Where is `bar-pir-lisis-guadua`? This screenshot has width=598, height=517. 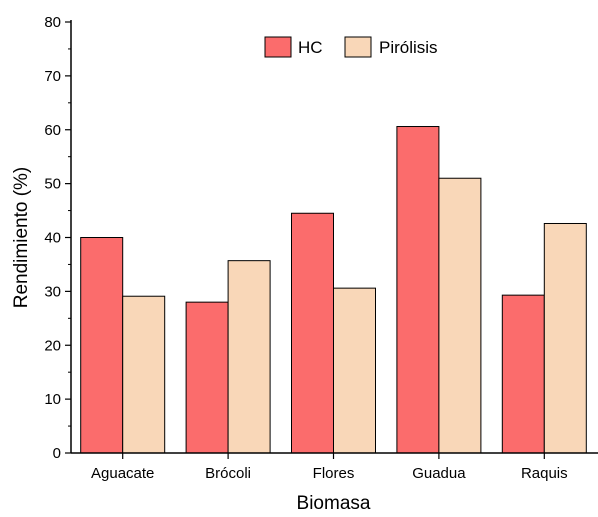 bar-pir-lisis-guadua is located at coordinates (460, 315).